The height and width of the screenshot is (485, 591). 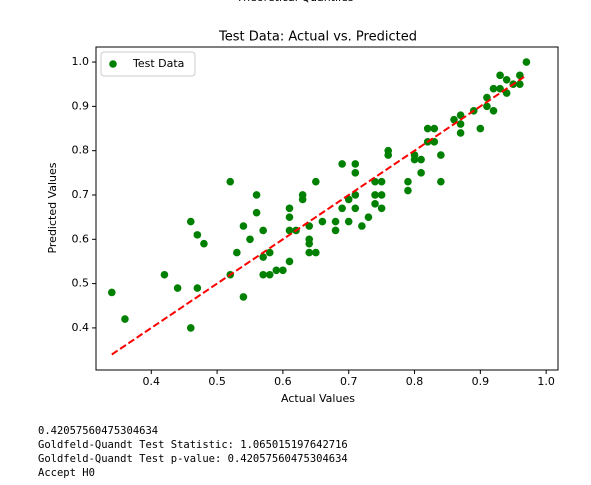 I want to click on y-tick-label: 0.7, so click(x=81, y=194).